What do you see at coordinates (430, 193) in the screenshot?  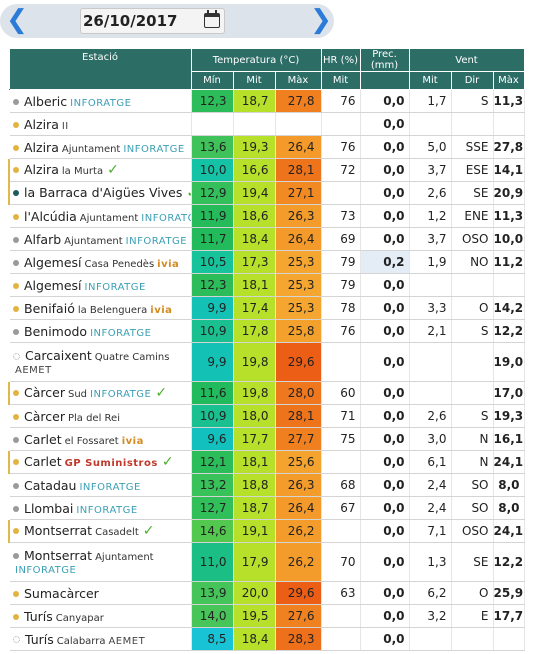 I see `wind-mit: 2,6` at bounding box center [430, 193].